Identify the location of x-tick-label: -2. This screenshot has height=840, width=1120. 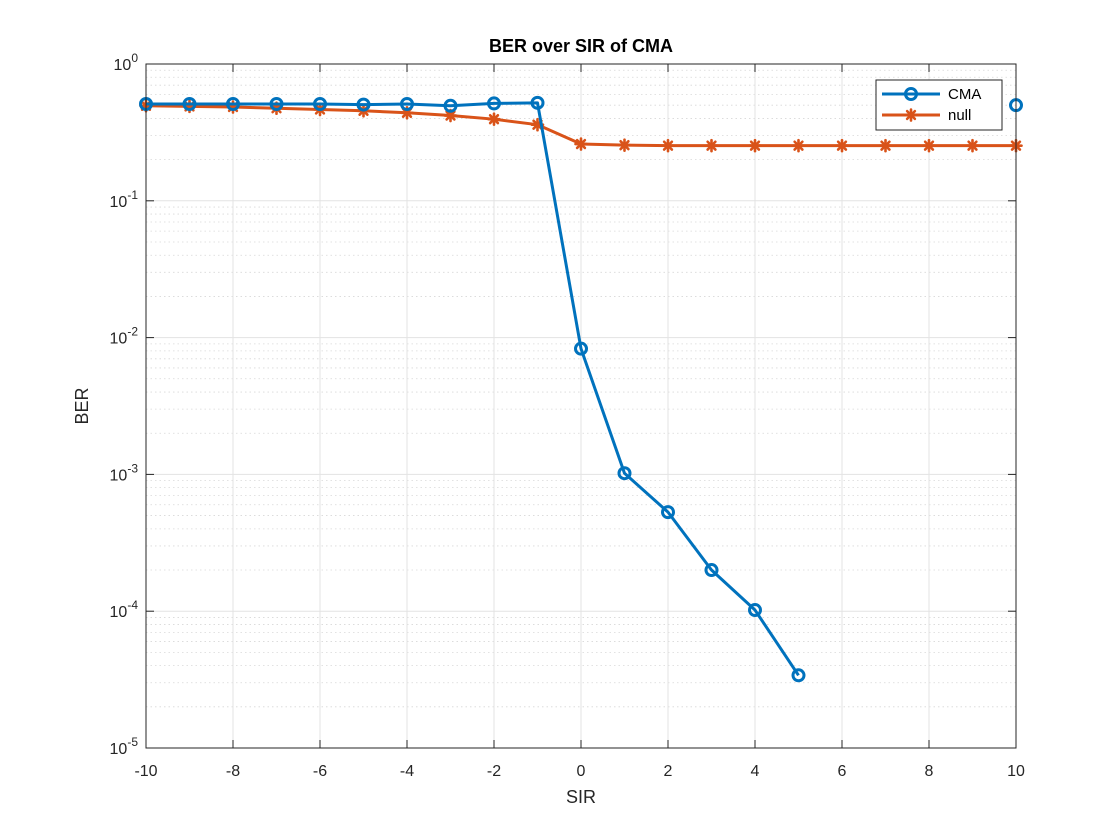
(494, 771).